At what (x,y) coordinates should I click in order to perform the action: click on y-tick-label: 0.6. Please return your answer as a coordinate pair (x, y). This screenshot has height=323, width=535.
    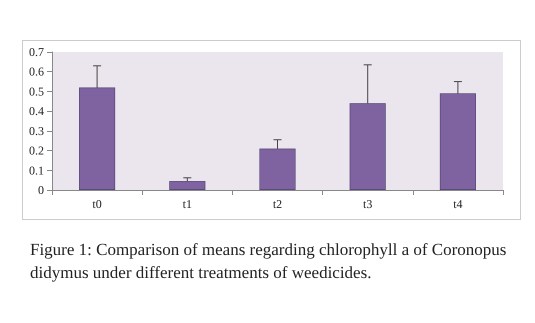
    Looking at the image, I should click on (36, 71).